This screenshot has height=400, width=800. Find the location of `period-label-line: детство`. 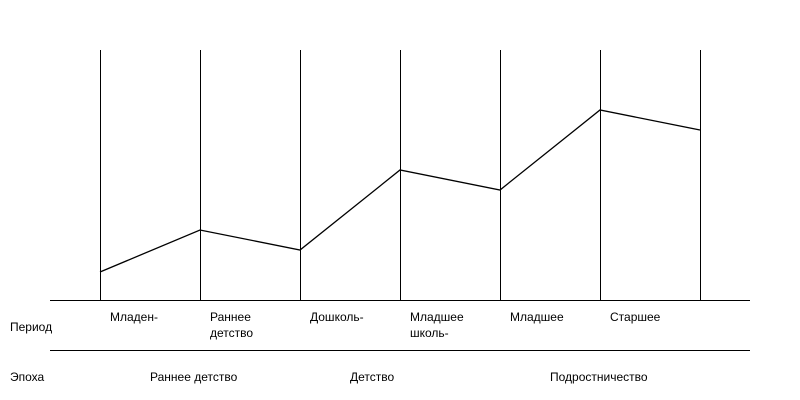

period-label-line: детство is located at coordinates (232, 333).